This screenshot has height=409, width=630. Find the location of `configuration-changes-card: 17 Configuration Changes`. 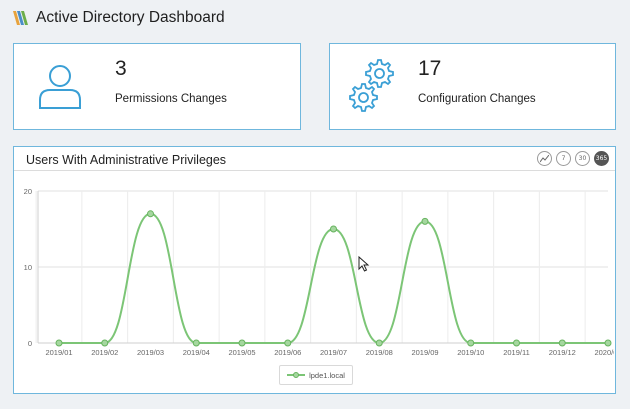

configuration-changes-card: 17 Configuration Changes is located at coordinates (472, 86).